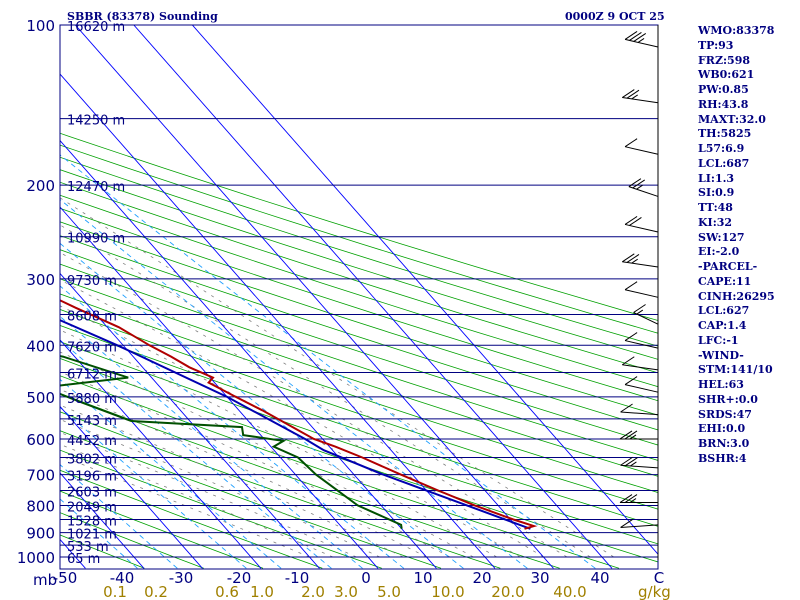 The height and width of the screenshot is (600, 800). What do you see at coordinates (569, 591) in the screenshot?
I see `mixing-ratio-label: 40.0` at bounding box center [569, 591].